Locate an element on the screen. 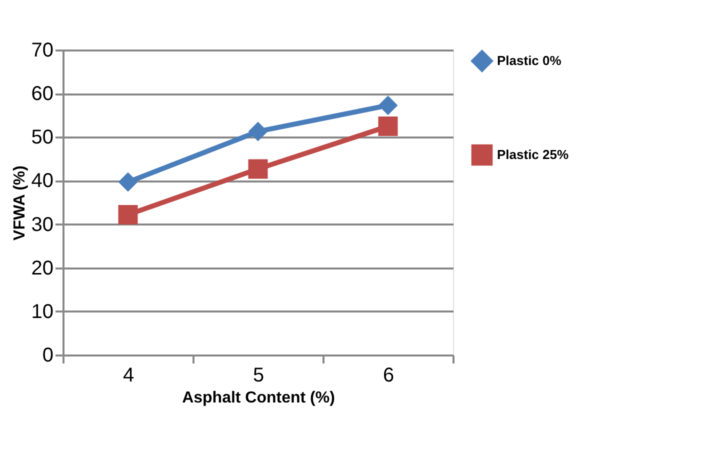 This screenshot has width=721, height=470. legend-label: Plastic 25% is located at coordinates (533, 154).